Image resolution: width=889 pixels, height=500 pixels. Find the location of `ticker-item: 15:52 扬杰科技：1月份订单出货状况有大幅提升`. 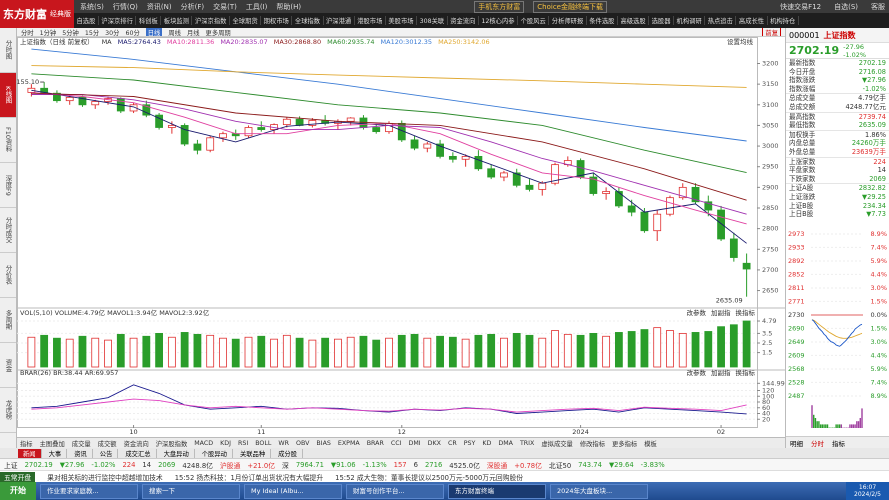

ticker-item: 15:52 扬杰科技：1月份订单出货状况有大幅提升 is located at coordinates (249, 477).